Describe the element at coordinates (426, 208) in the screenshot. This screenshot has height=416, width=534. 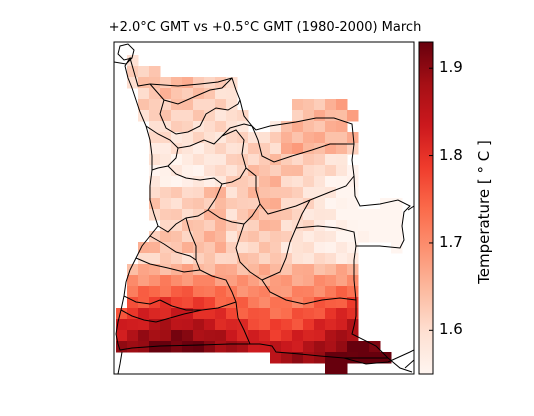
I see `colorbar` at that location.